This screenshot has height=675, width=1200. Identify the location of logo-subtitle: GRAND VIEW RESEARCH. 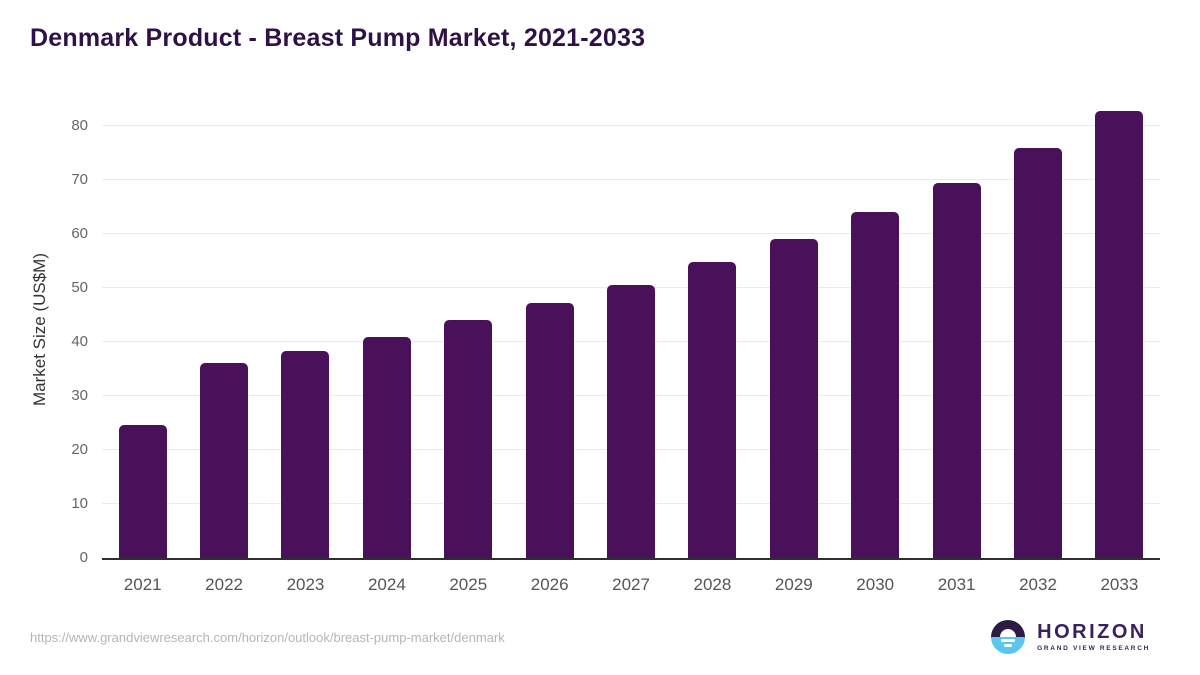
(1093, 648).